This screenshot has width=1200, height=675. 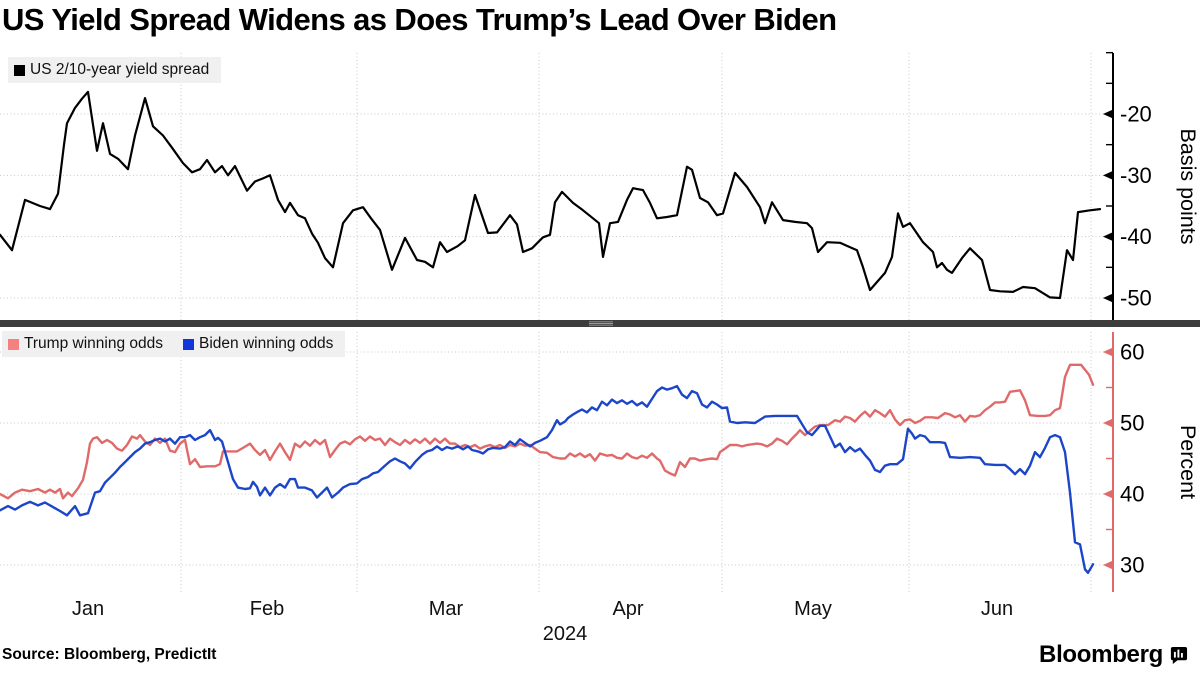 I want to click on bottom-tick-label: 60, so click(x=1132, y=352).